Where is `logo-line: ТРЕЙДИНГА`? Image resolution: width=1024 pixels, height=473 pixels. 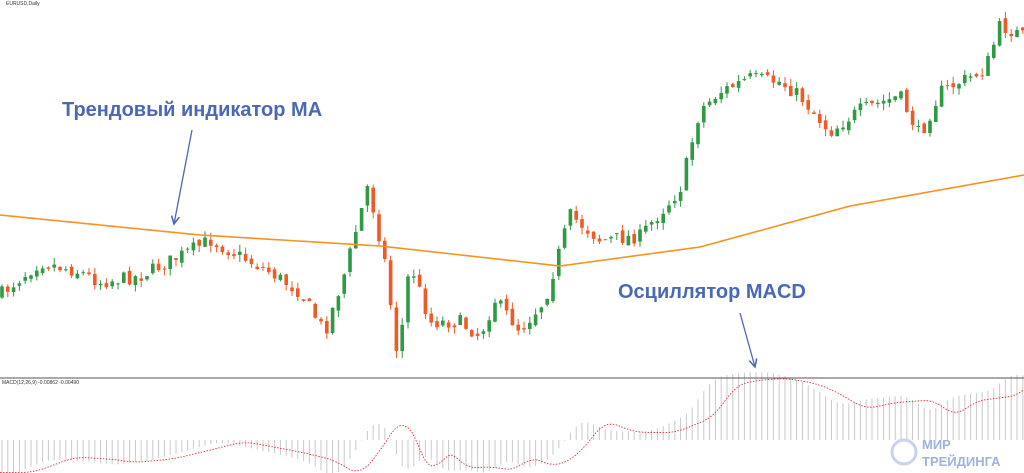 logo-line: ТРЕЙДИНГА is located at coordinates (961, 461).